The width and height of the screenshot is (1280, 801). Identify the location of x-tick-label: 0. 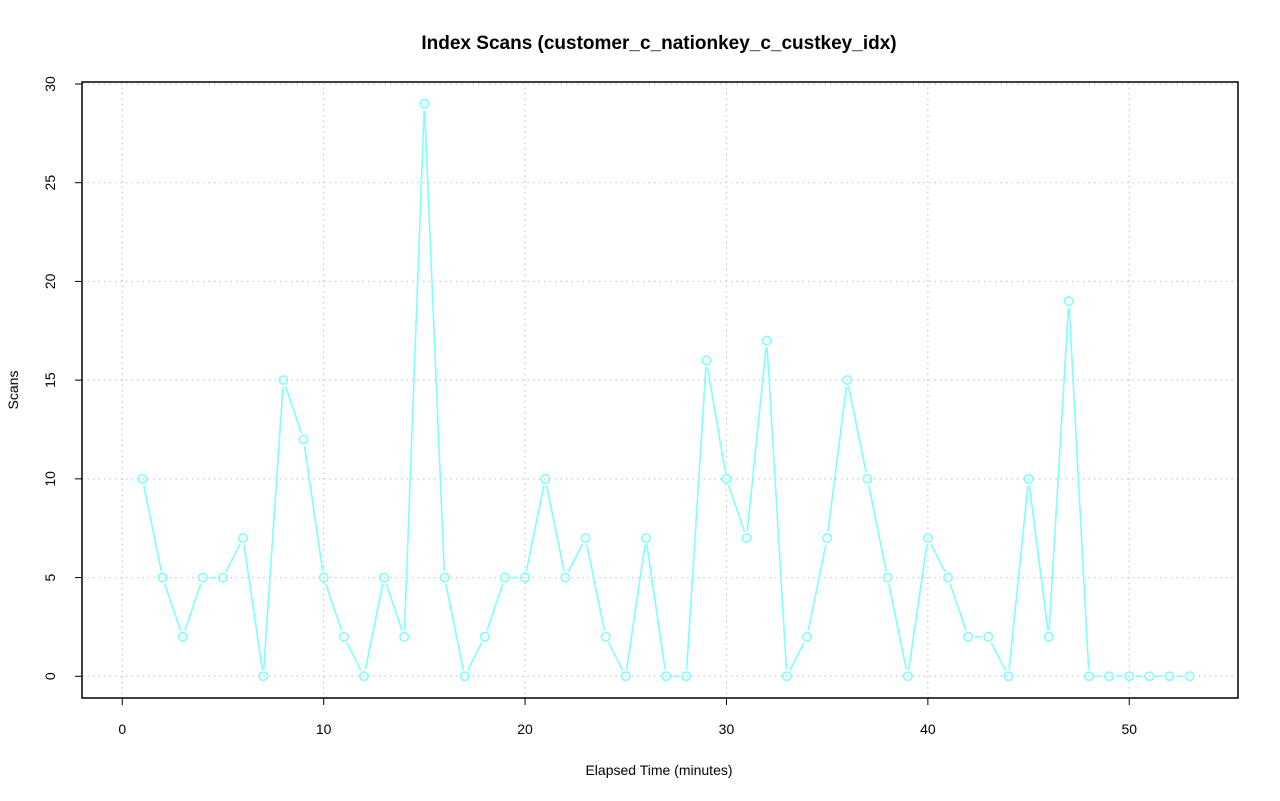
(122, 729).